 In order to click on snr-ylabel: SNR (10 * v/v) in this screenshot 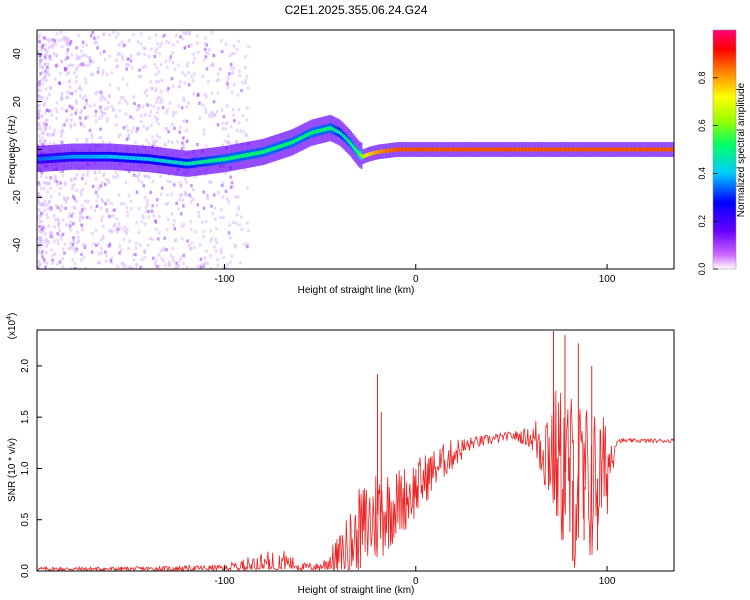, I will do `click(12, 470)`.